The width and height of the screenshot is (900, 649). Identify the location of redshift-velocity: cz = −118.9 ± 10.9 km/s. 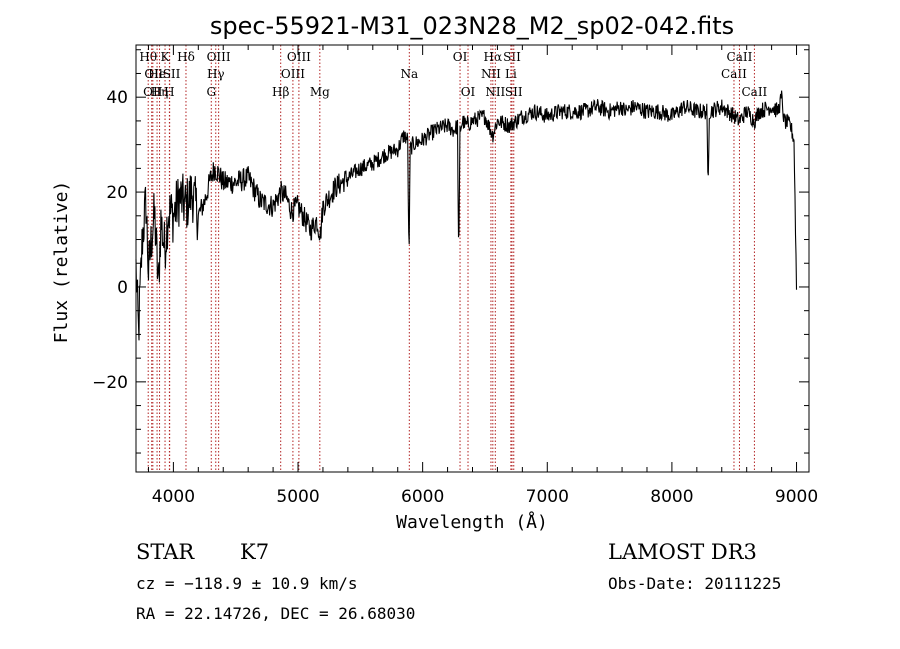
(247, 583).